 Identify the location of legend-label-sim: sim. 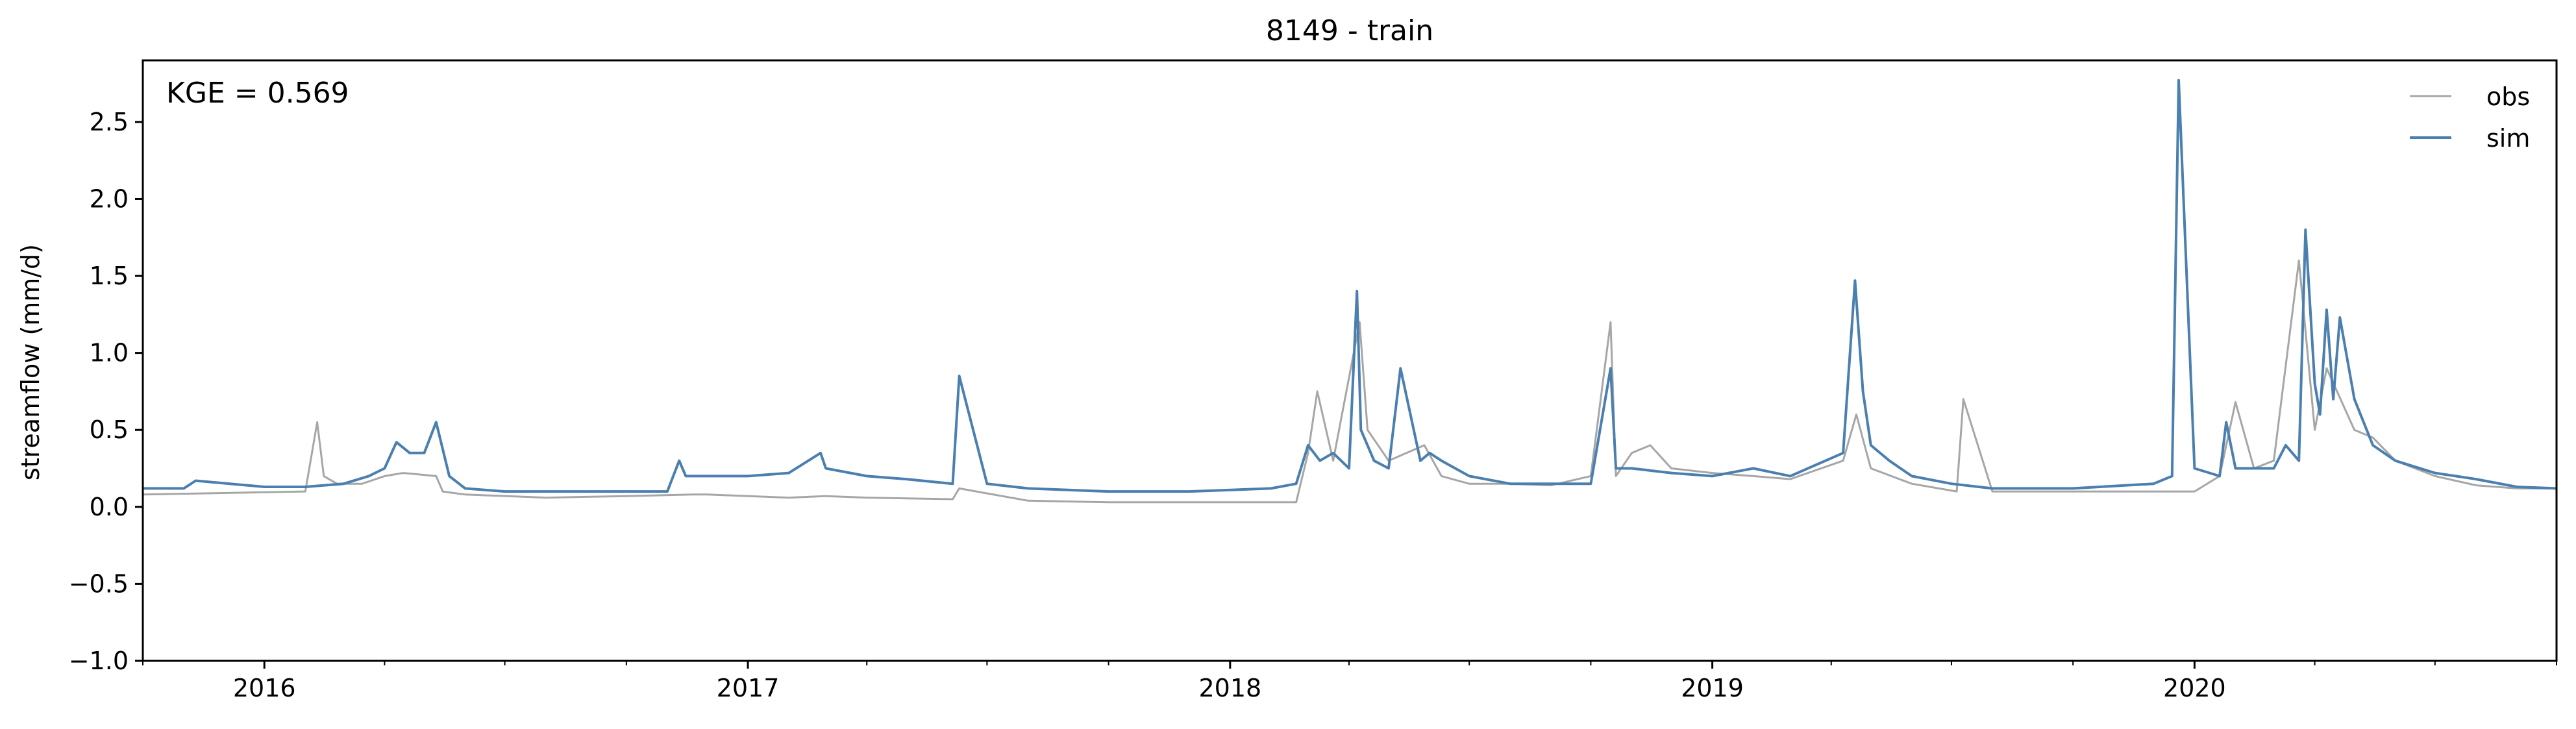
(2508, 138).